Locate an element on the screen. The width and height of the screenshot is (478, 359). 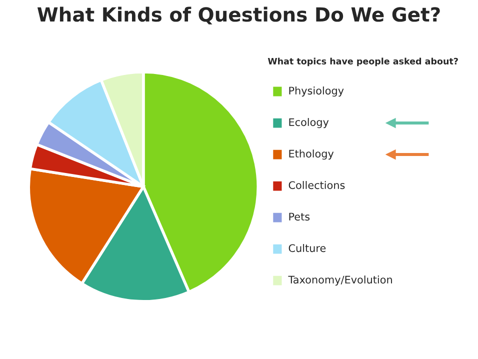
legend-label: Ethology is located at coordinates (311, 155).